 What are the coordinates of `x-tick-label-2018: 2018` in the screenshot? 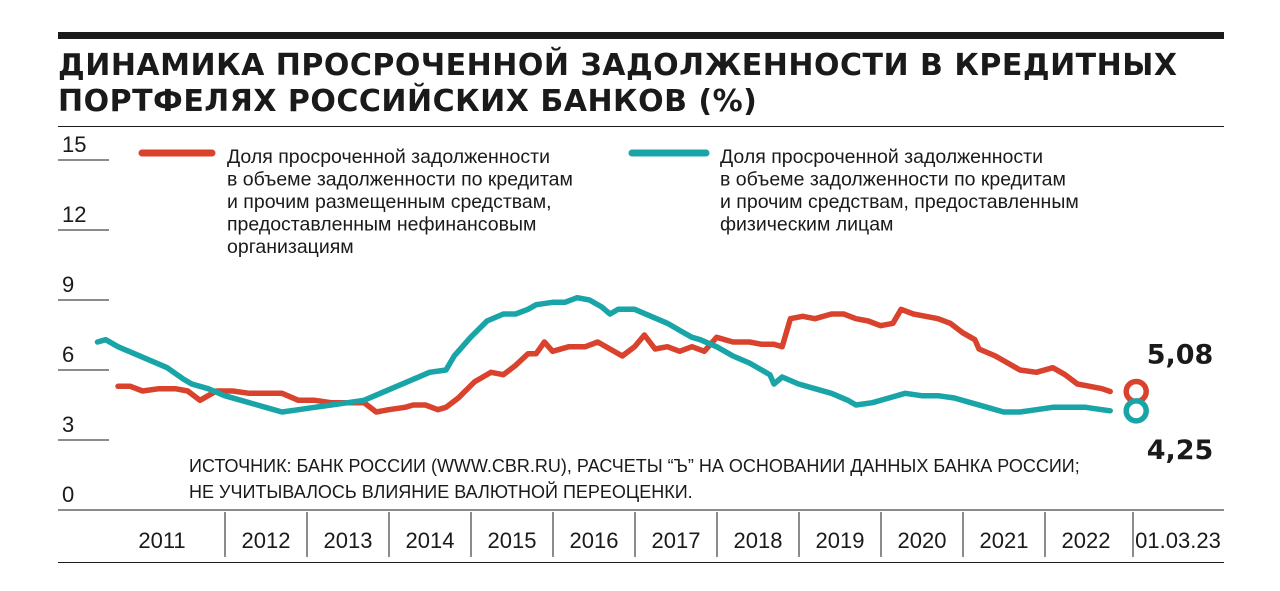 It's located at (758, 540).